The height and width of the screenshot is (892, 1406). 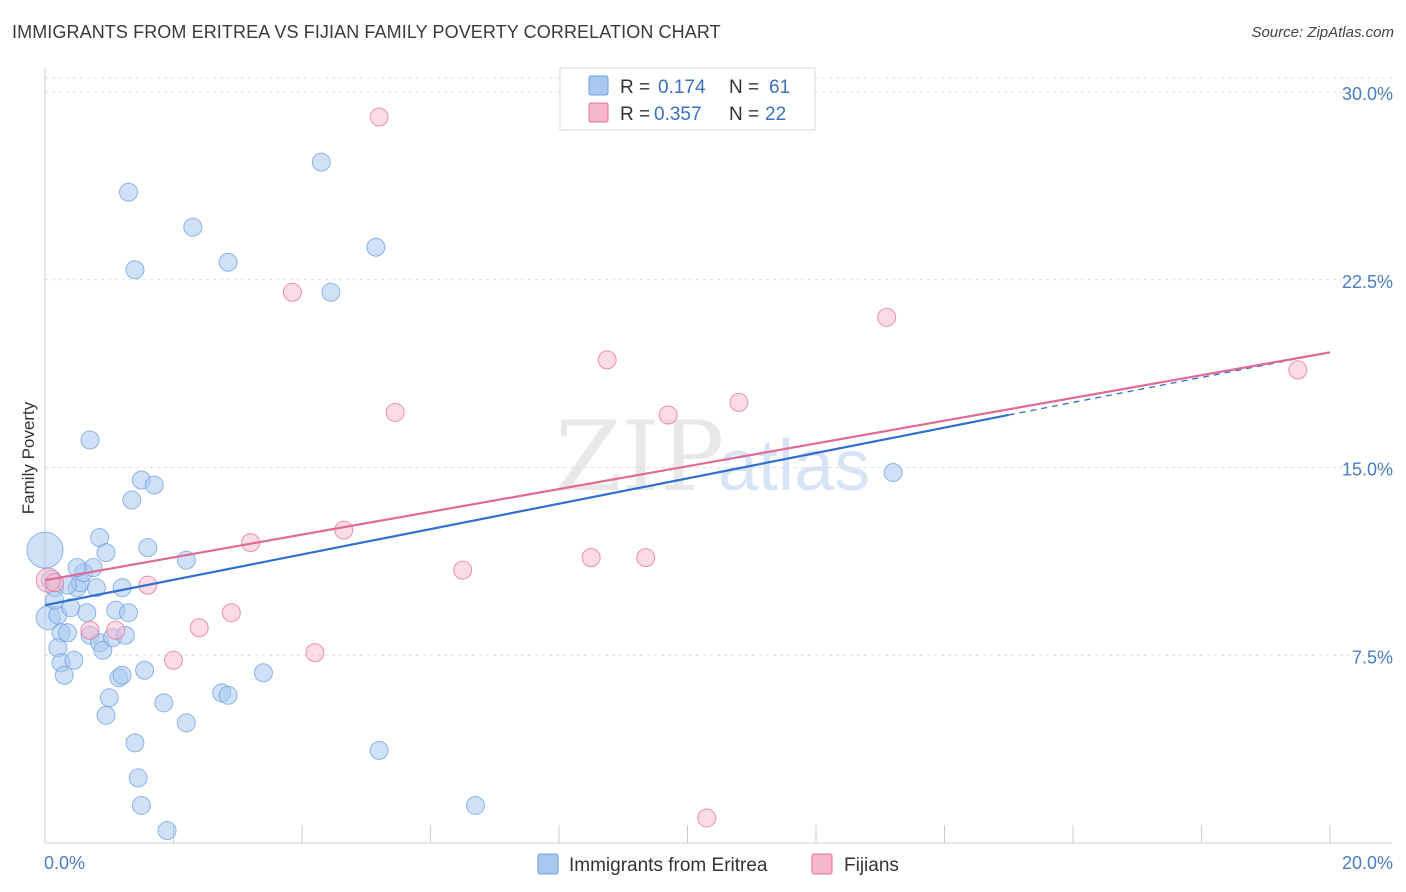 What do you see at coordinates (635, 114) in the screenshot?
I see `legend-r-label-fijians: R =` at bounding box center [635, 114].